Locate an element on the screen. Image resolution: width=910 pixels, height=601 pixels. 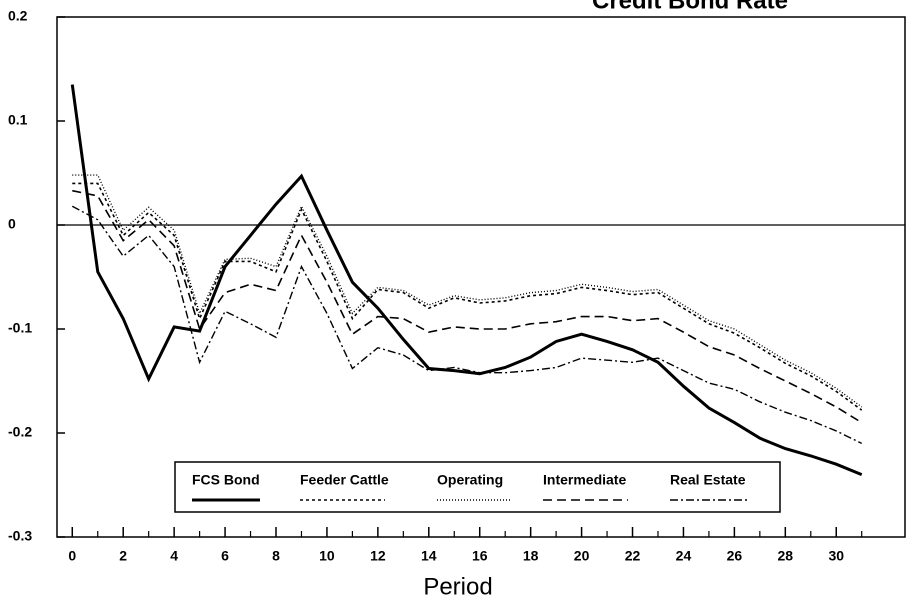
y-tick-label: -0.2 is located at coordinates (20, 432).